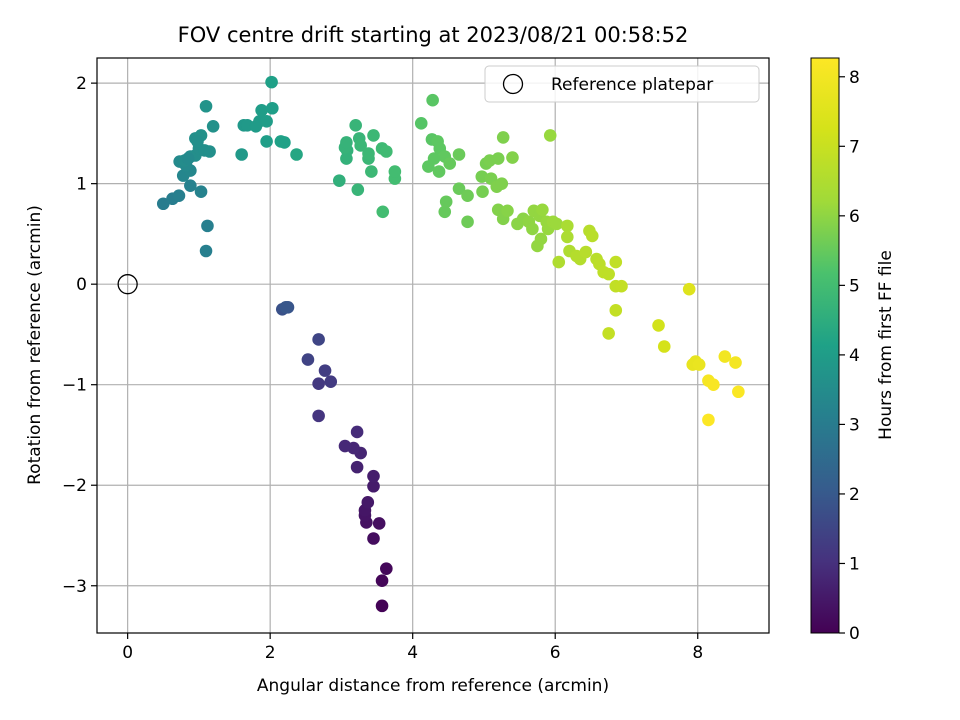 This screenshot has width=960, height=720. I want to click on x-tick-label: 2, so click(270, 653).